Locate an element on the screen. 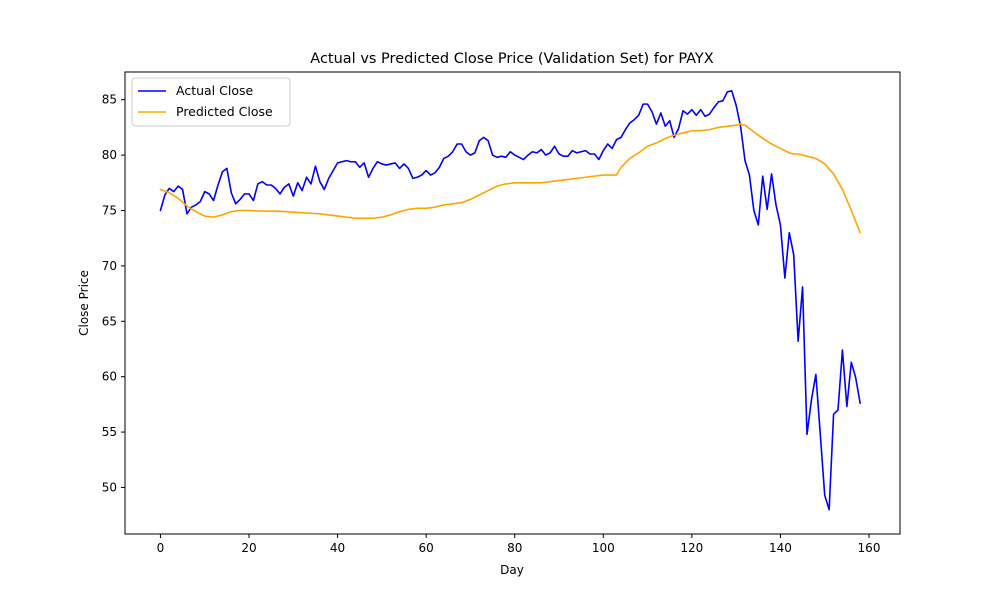 This screenshot has height=600, width=1000. x-tick-label: 40 is located at coordinates (337, 548).